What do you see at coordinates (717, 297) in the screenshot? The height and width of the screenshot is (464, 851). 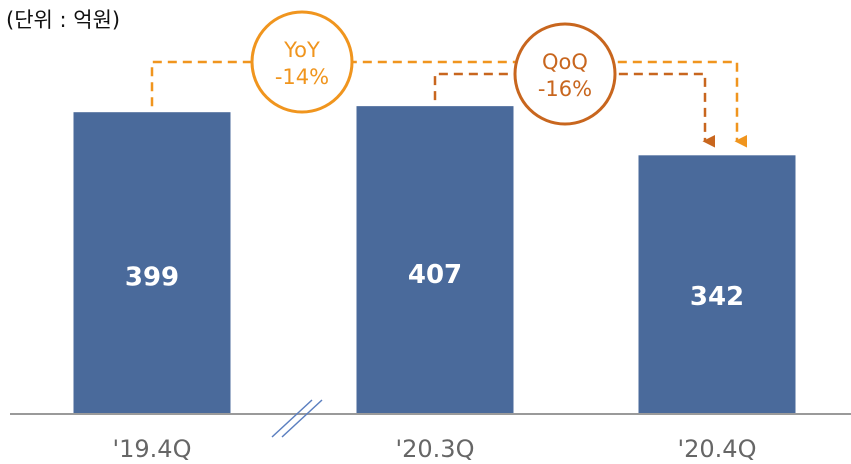 I see `bar-value-label: 342` at bounding box center [717, 297].